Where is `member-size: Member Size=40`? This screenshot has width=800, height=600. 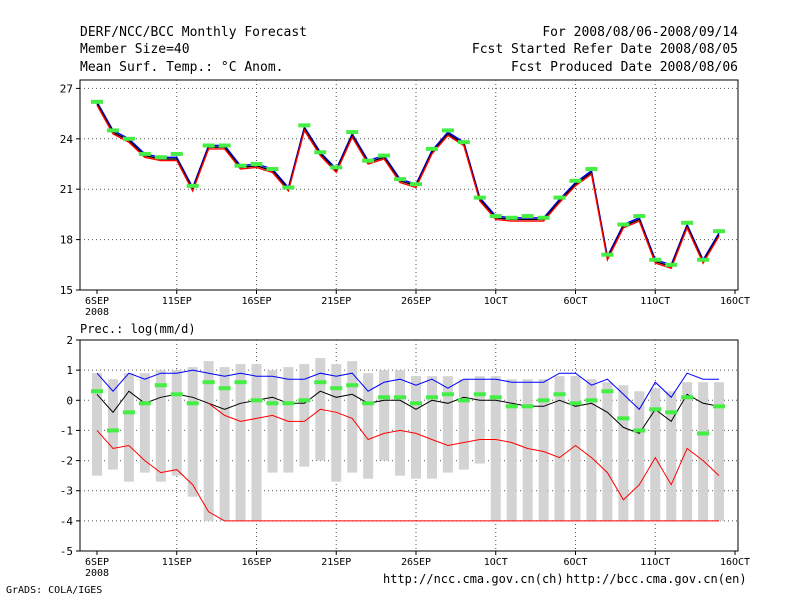
member-size: Member Size=40 is located at coordinates (135, 49).